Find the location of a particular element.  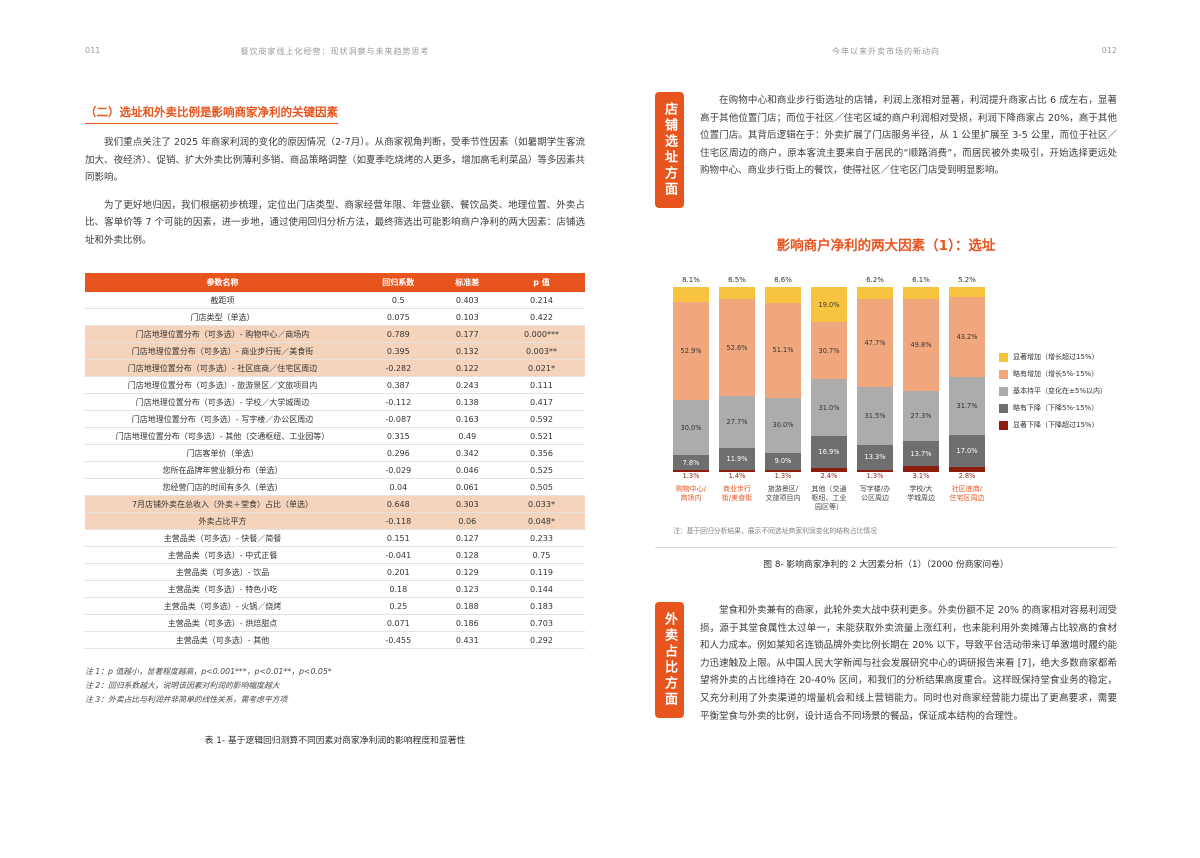

param-name-cell: 截距项 is located at coordinates (222, 301).